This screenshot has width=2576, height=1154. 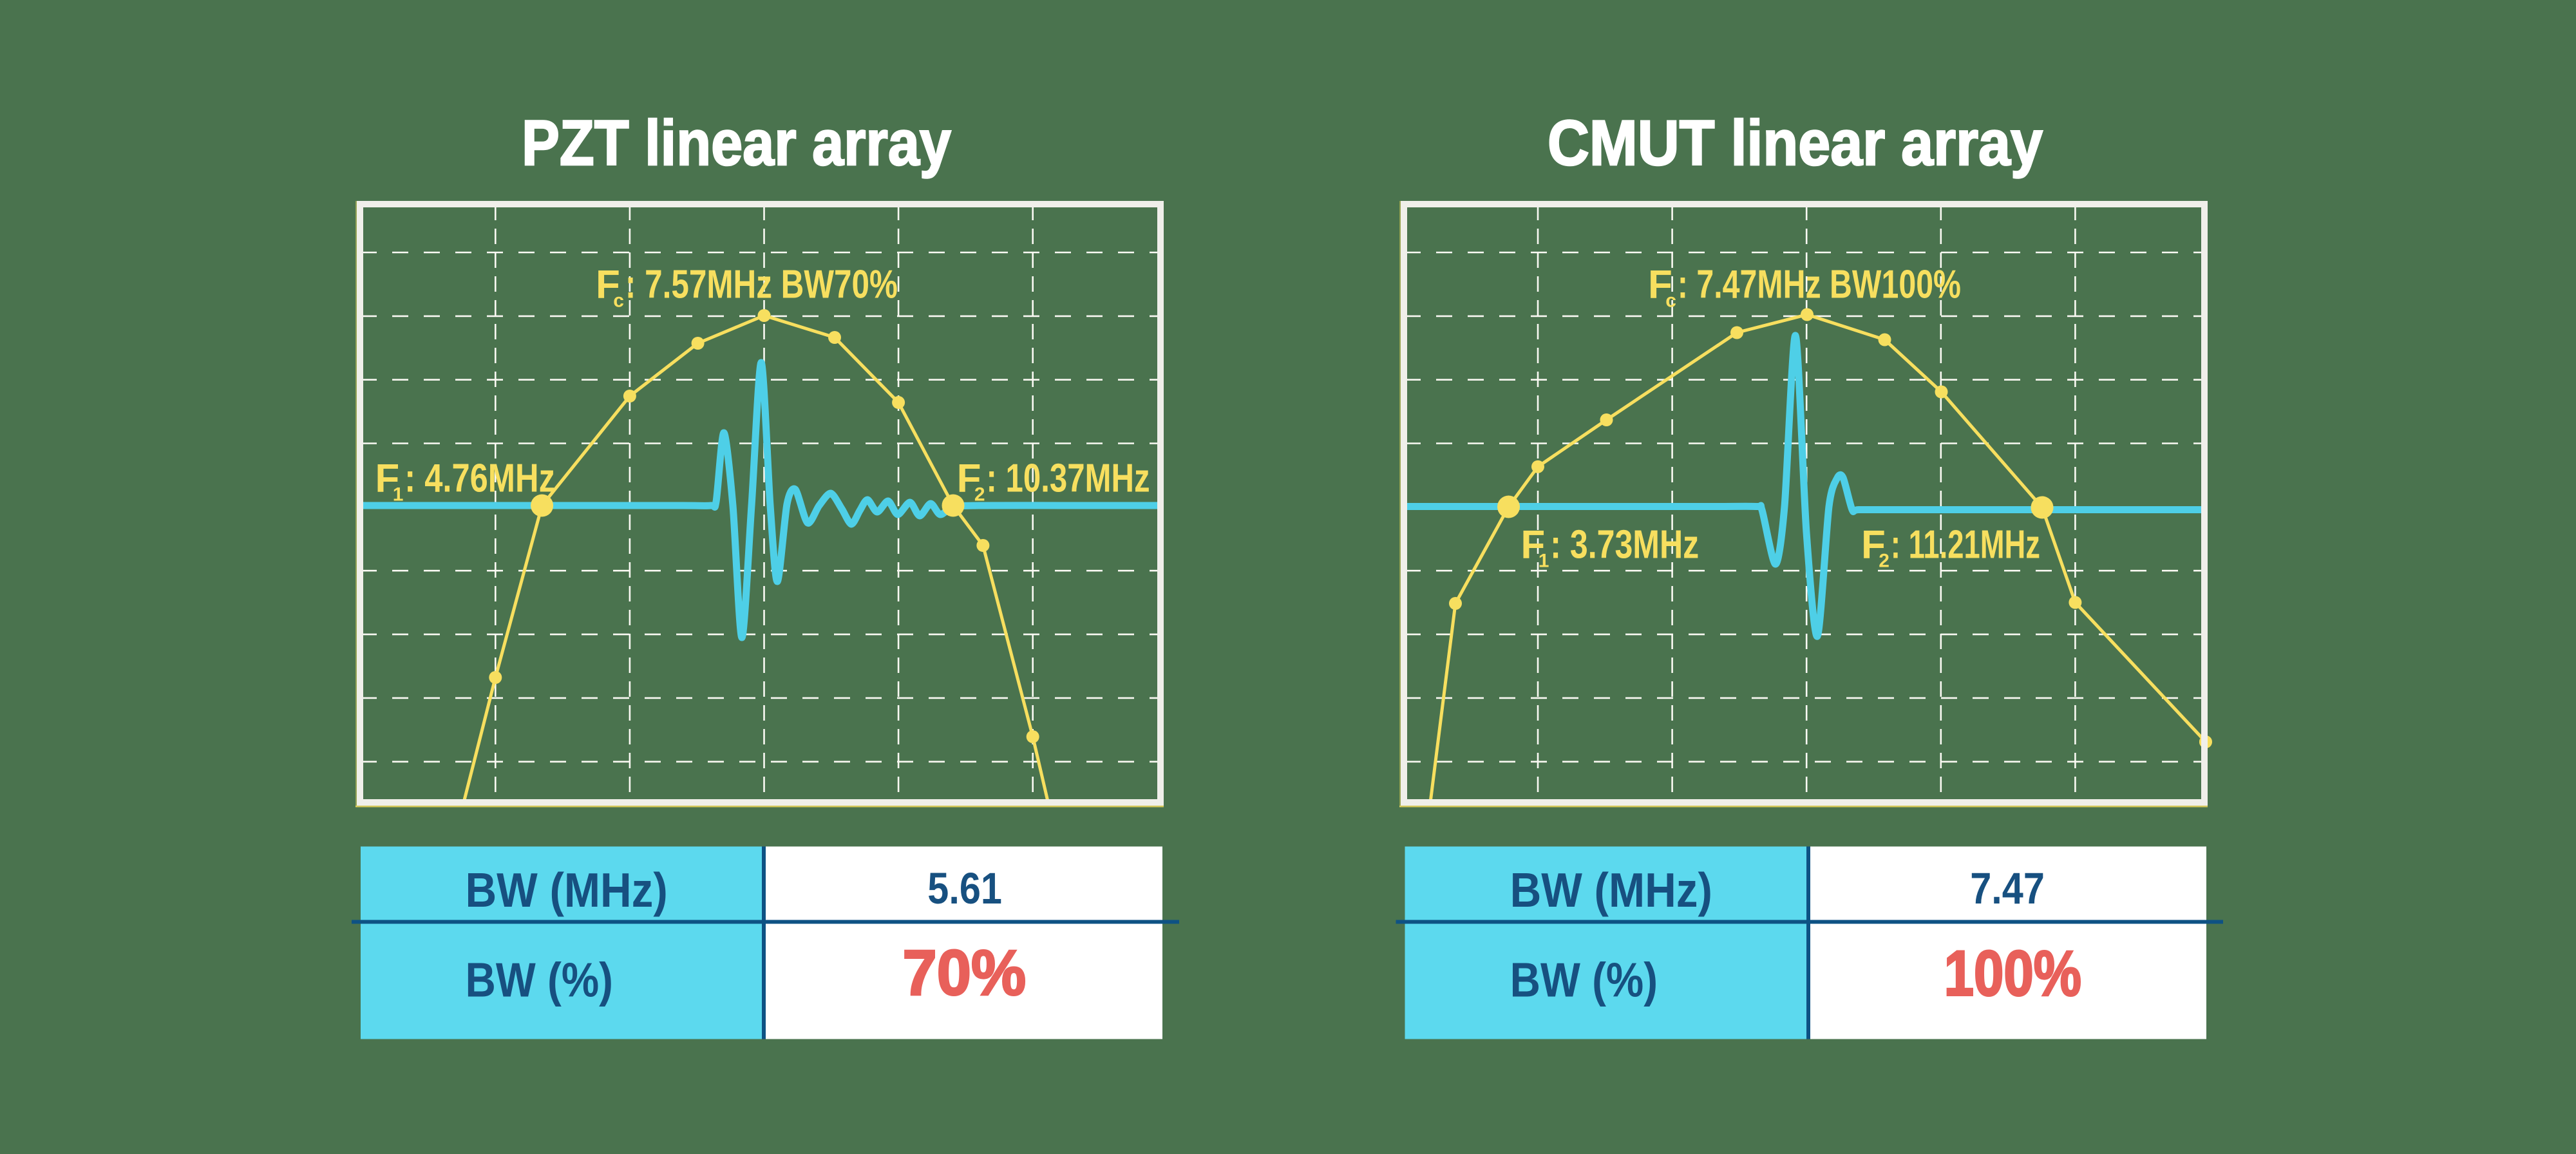 I want to click on svg-text:: 7.47MHz BW100%: : 7.47MHz BW100%, so click(x=1820, y=285).